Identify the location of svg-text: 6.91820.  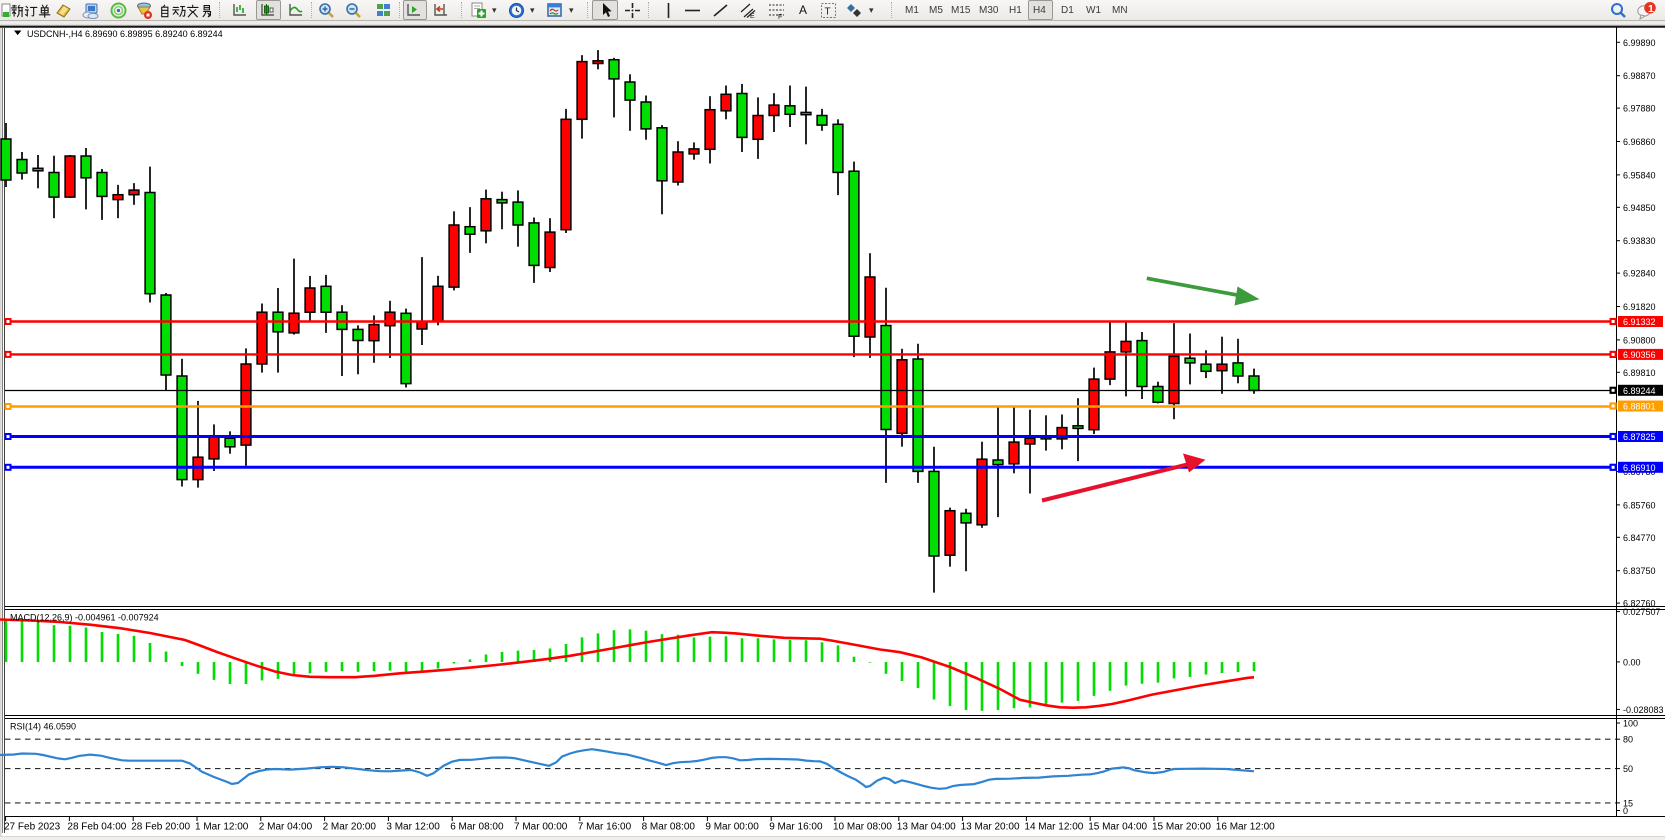
(1639, 307).